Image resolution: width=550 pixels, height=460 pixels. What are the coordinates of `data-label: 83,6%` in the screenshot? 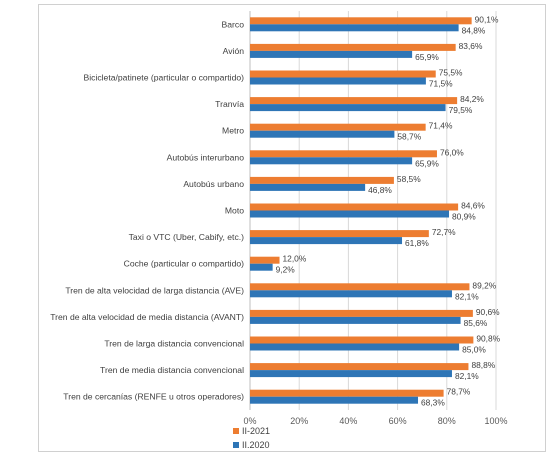 It's located at (471, 46).